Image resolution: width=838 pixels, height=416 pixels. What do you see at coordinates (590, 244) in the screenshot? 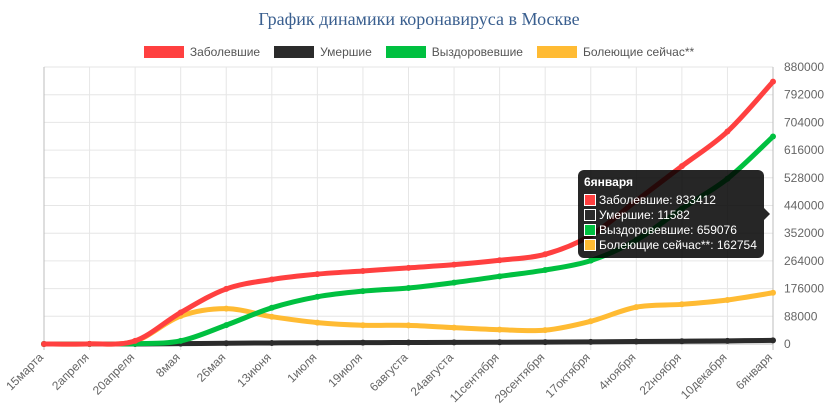
I see `tooltip-swatch-active` at bounding box center [590, 244].